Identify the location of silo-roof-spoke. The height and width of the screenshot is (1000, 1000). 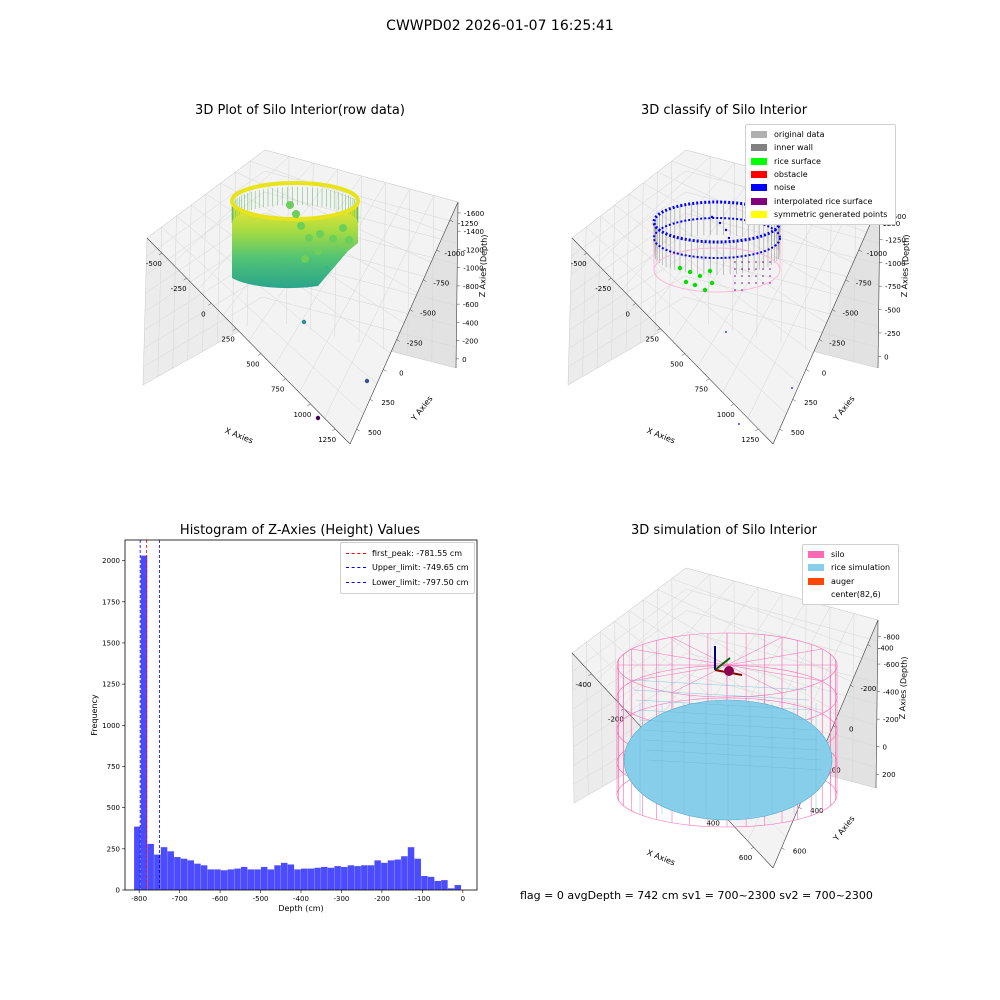
(774, 673).